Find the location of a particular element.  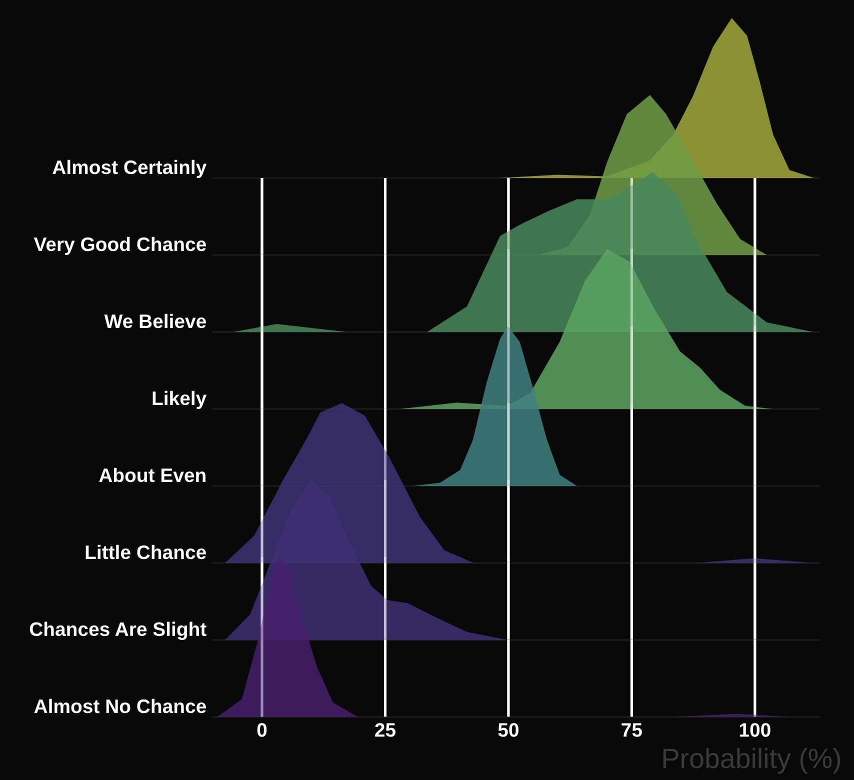

text: Likely is located at coordinates (179, 399).